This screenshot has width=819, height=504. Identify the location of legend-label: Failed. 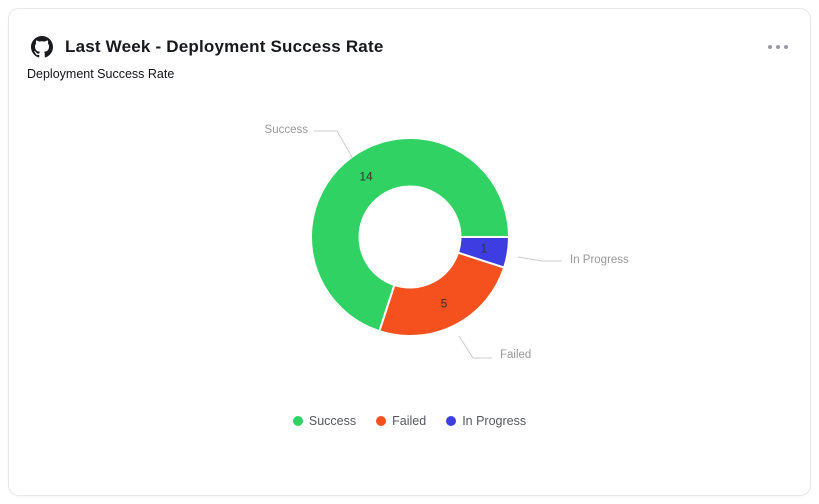
(409, 421).